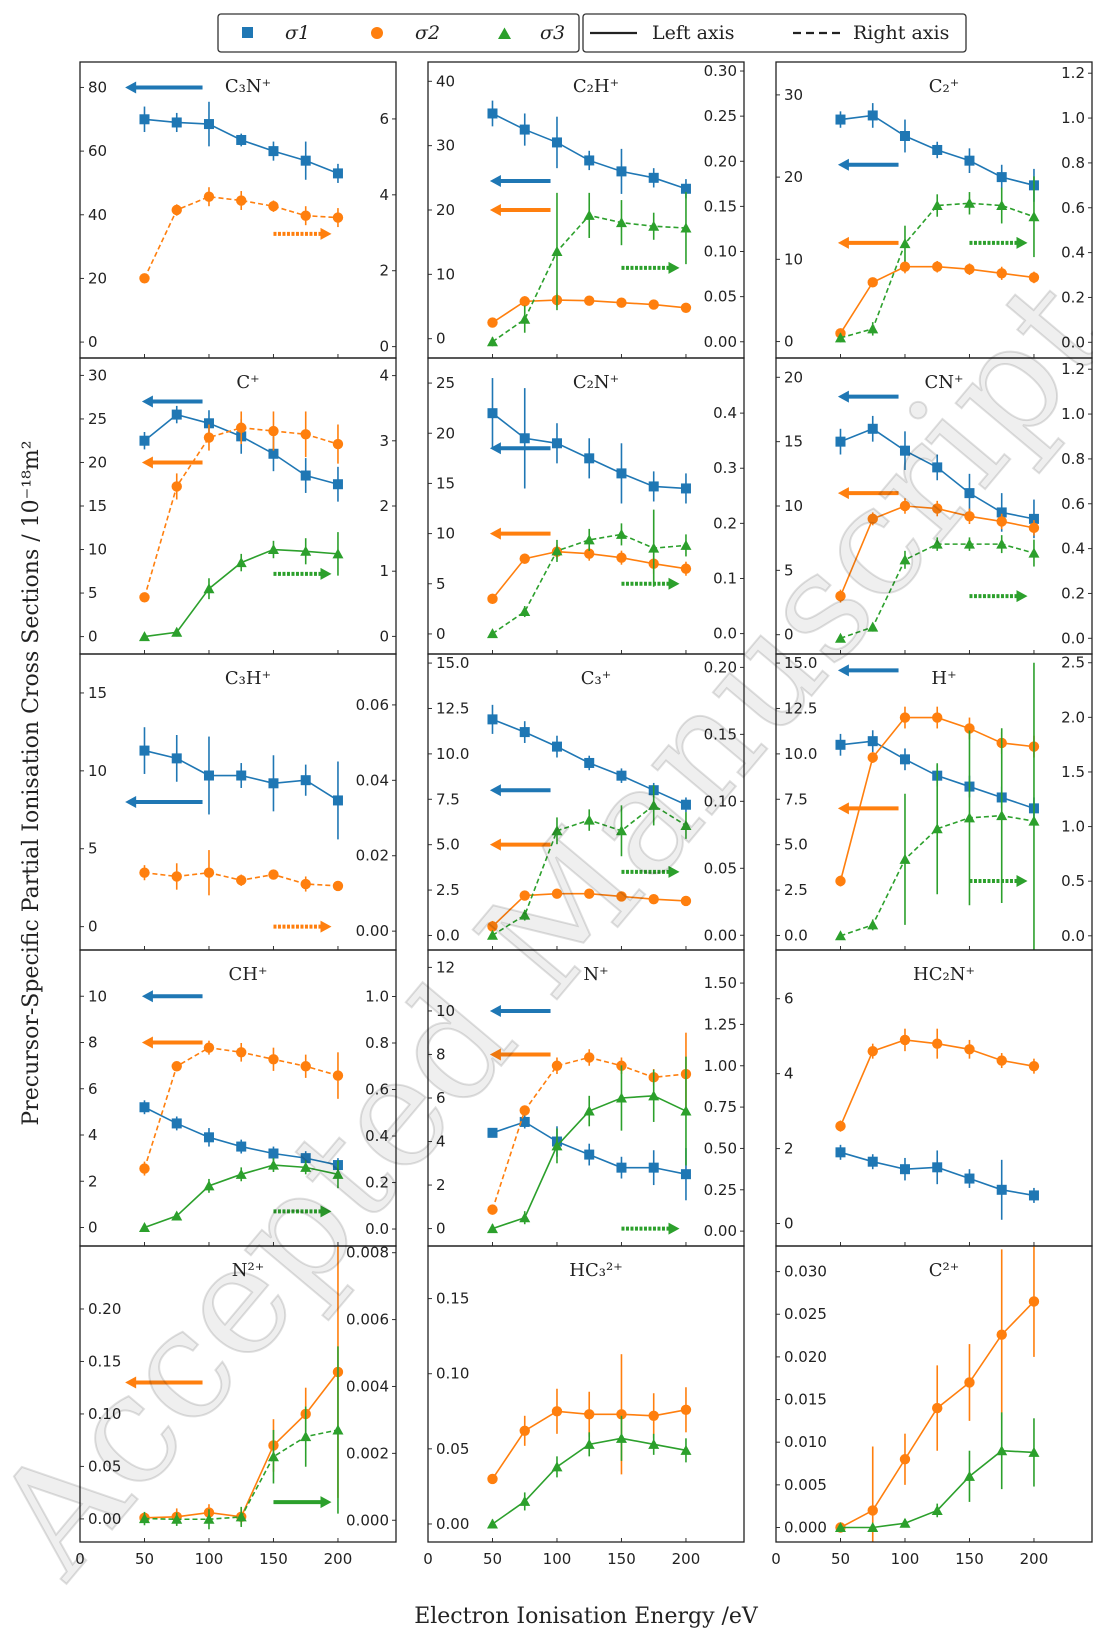 The width and height of the screenshot is (1093, 1636). What do you see at coordinates (367, 1386) in the screenshot?
I see `right-tick-label: 0.004` at bounding box center [367, 1386].